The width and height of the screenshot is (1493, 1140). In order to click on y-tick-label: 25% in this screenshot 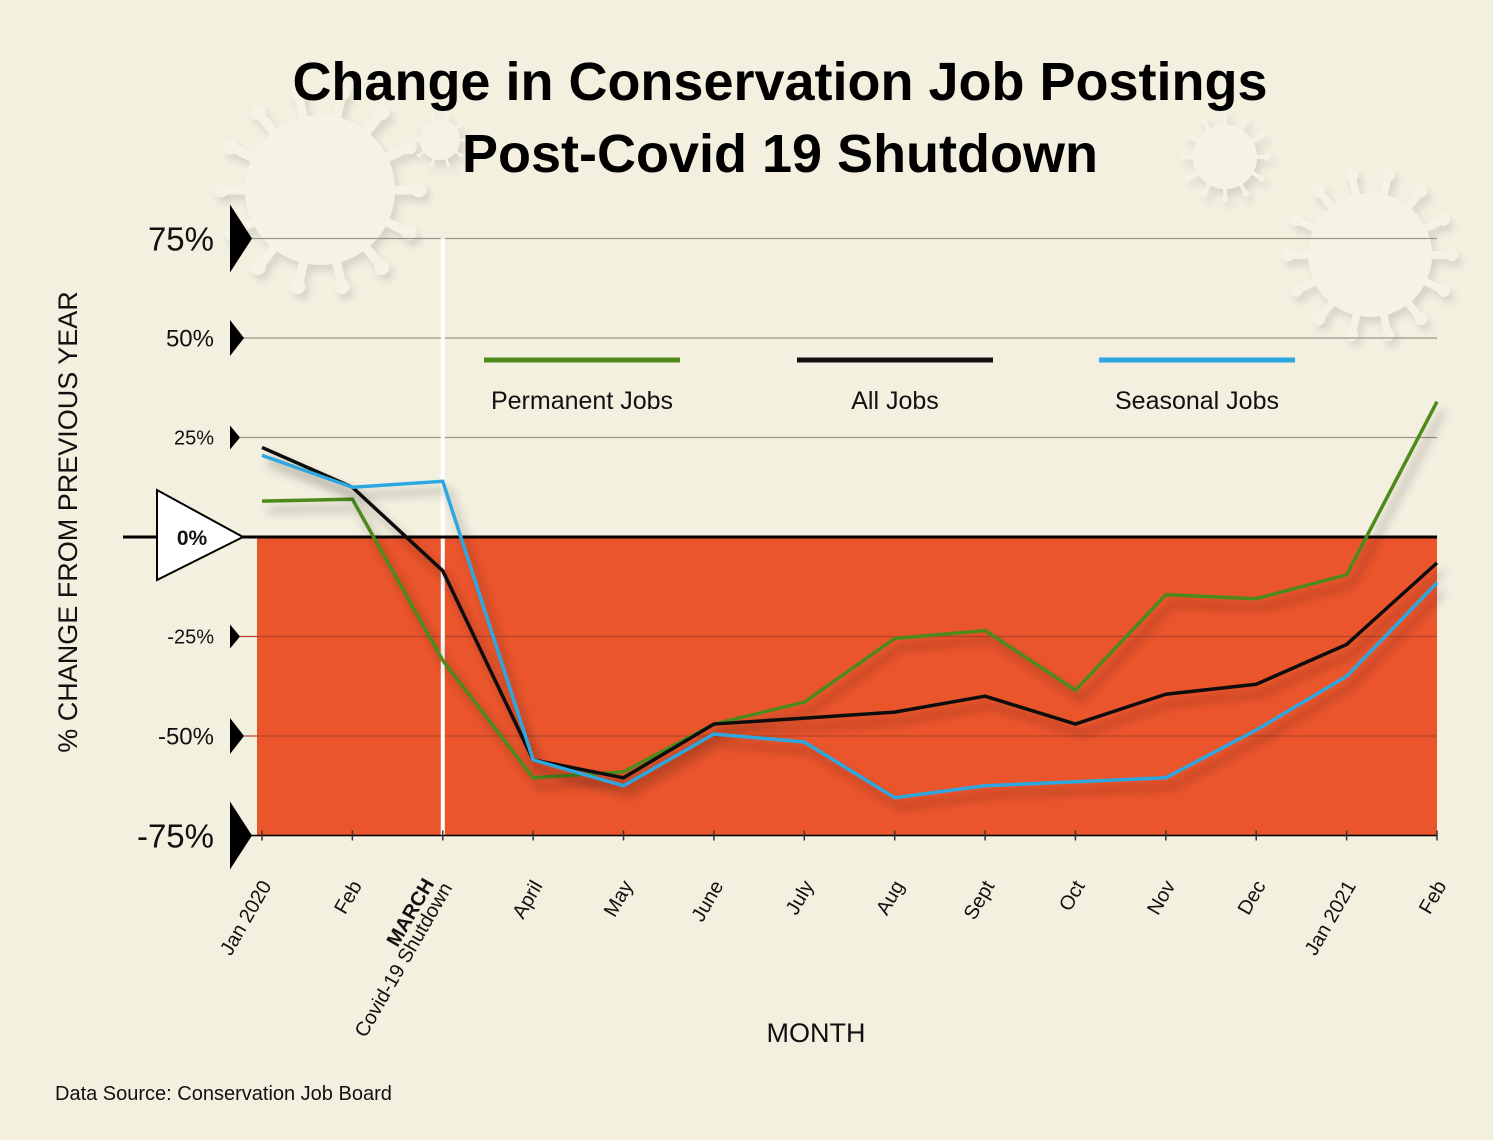, I will do `click(194, 439)`.